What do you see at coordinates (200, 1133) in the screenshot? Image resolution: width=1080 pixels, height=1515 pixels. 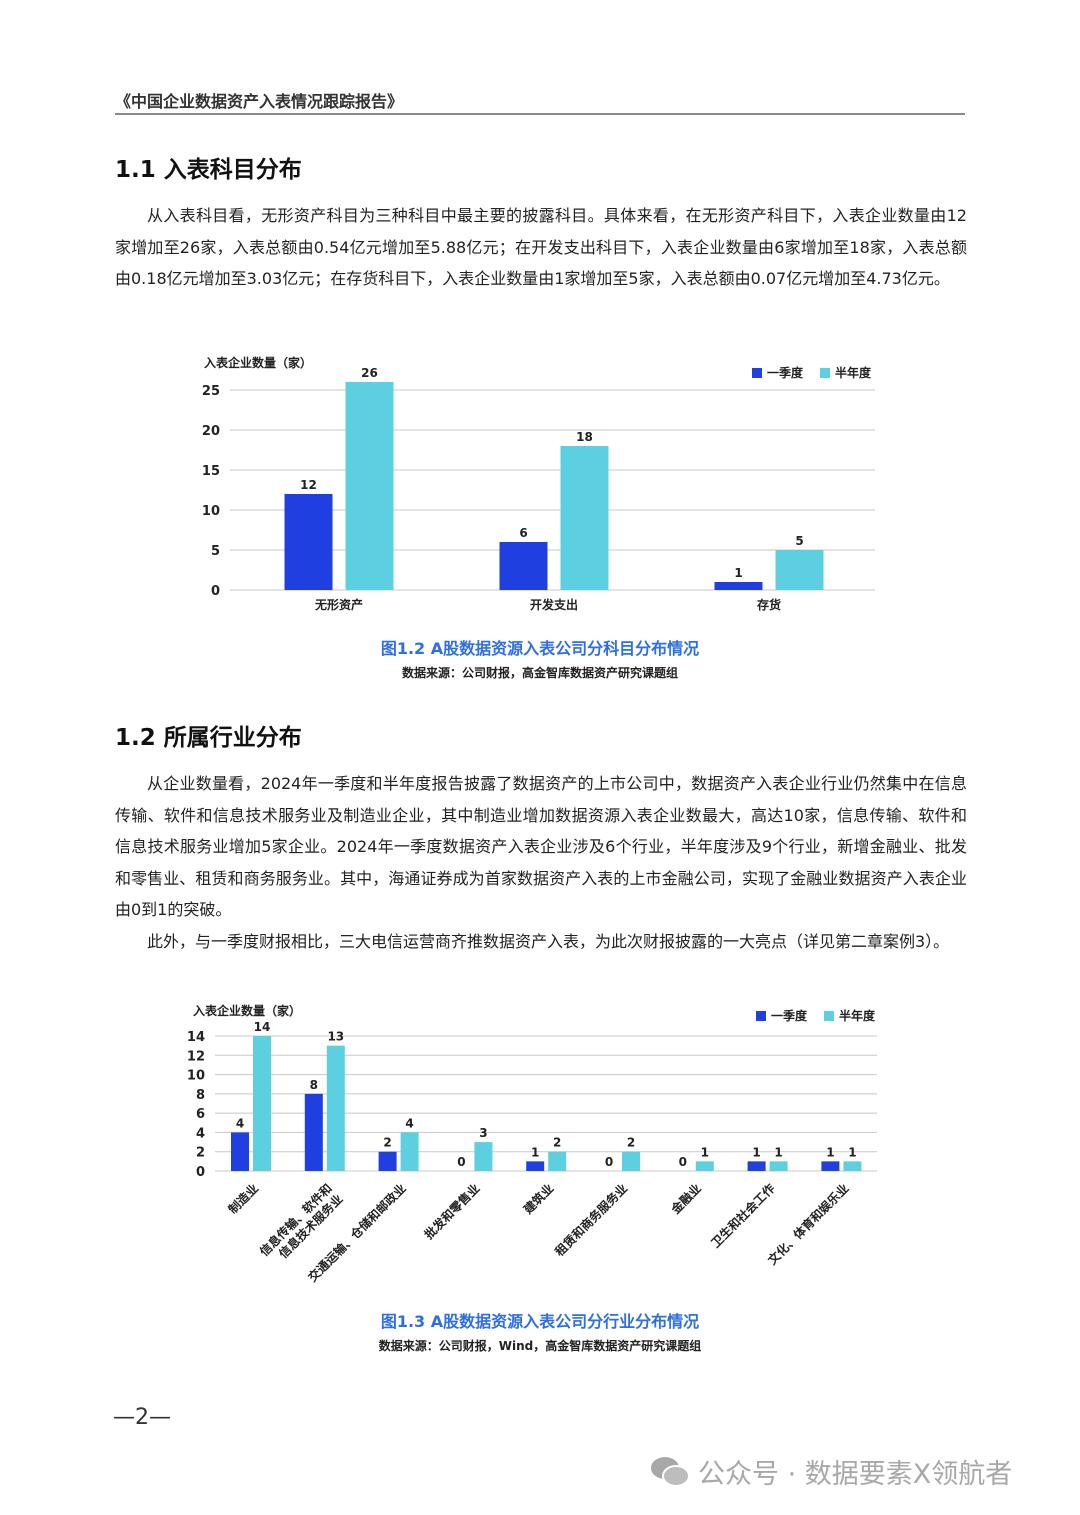 I see `y-tick-label: 4` at bounding box center [200, 1133].